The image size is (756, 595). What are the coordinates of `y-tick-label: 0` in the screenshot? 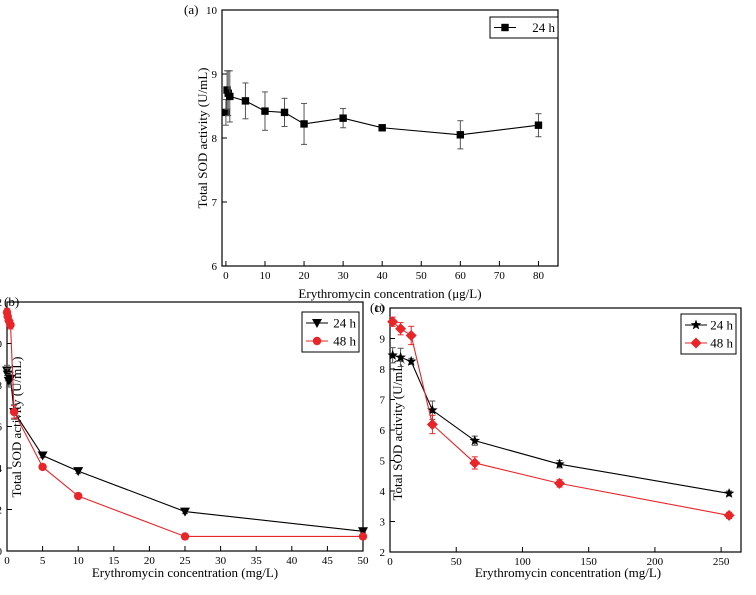 It's located at (1, 552).